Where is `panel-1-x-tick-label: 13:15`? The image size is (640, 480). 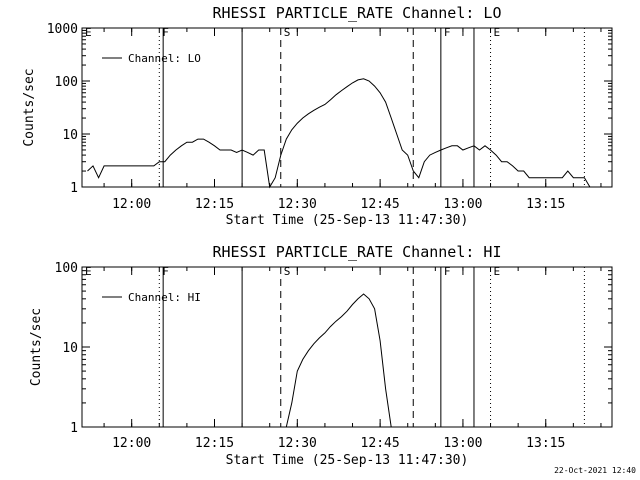
panel-1-x-tick-label: 13:15 is located at coordinates (545, 204).